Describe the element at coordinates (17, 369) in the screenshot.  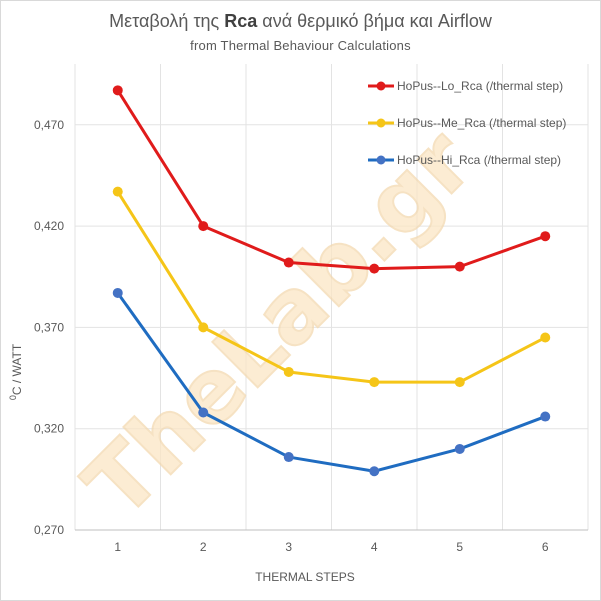
I see `y-axis-title-text: C / WATT` at that location.